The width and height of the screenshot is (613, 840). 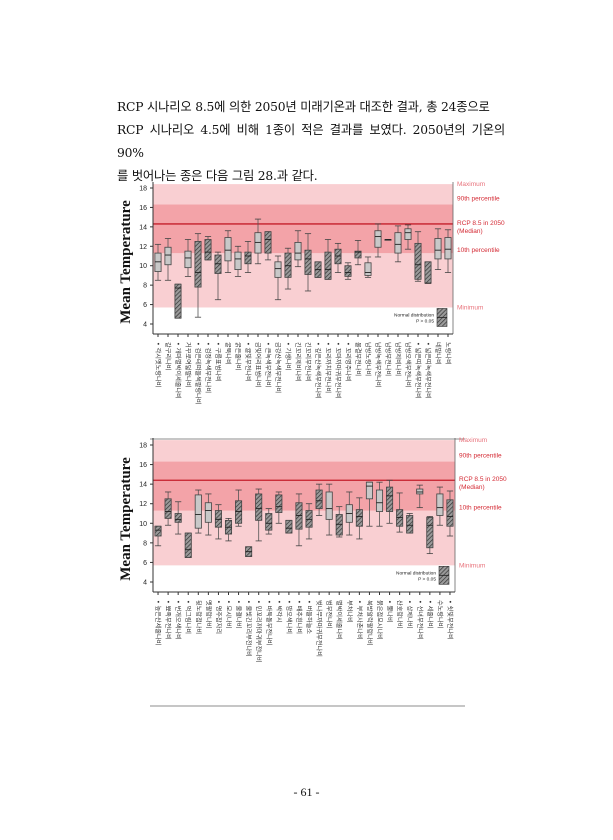 I want to click on x-tick-label: 긴꼬리부전나비, so click(x=308, y=362).